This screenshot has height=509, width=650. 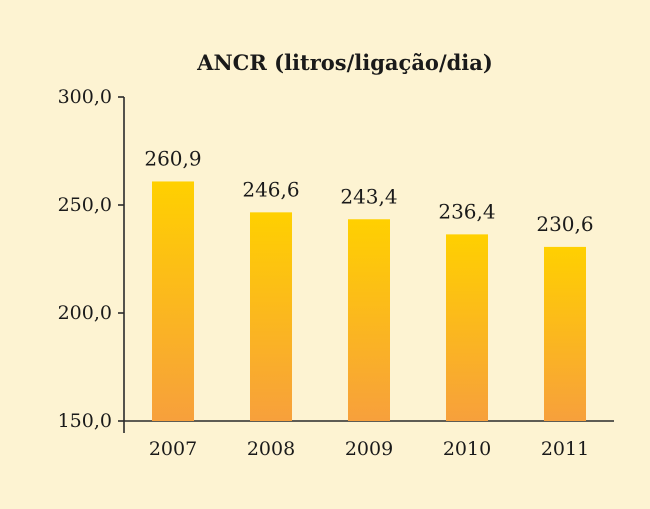 What do you see at coordinates (173, 449) in the screenshot?
I see `x-tick-label-2007: 2007` at bounding box center [173, 449].